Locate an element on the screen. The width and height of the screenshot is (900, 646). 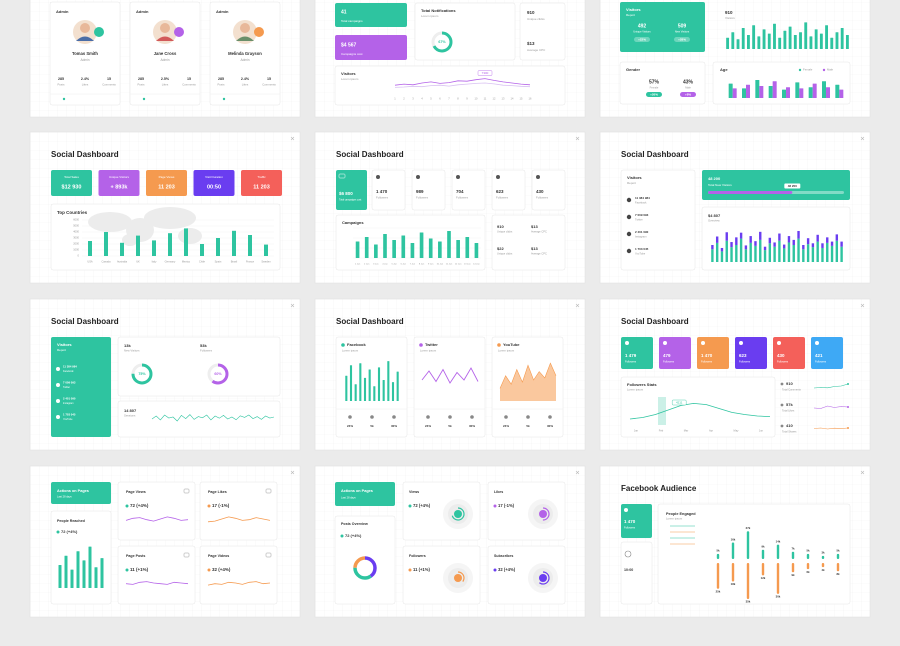
label: $22 is located at coordinates (500, 248).